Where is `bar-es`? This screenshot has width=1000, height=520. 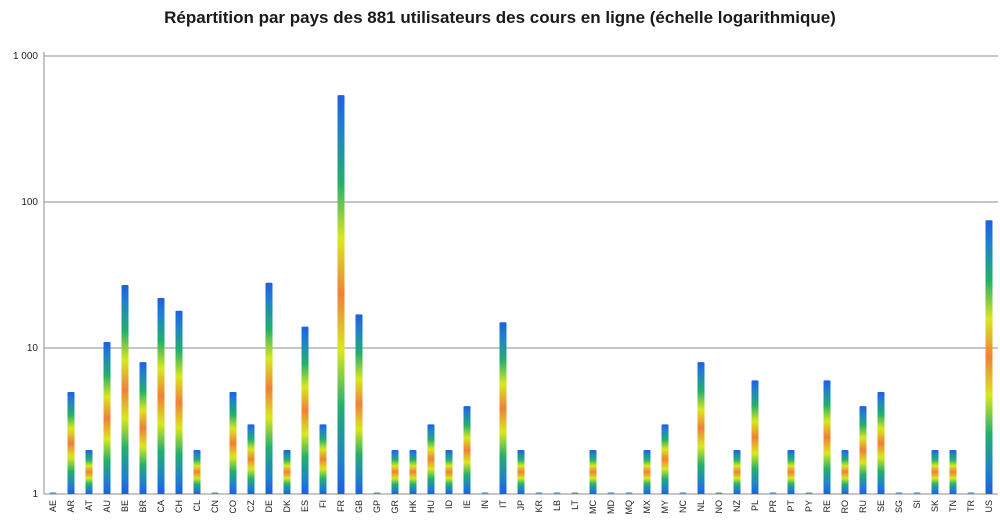
bar-es is located at coordinates (305, 410).